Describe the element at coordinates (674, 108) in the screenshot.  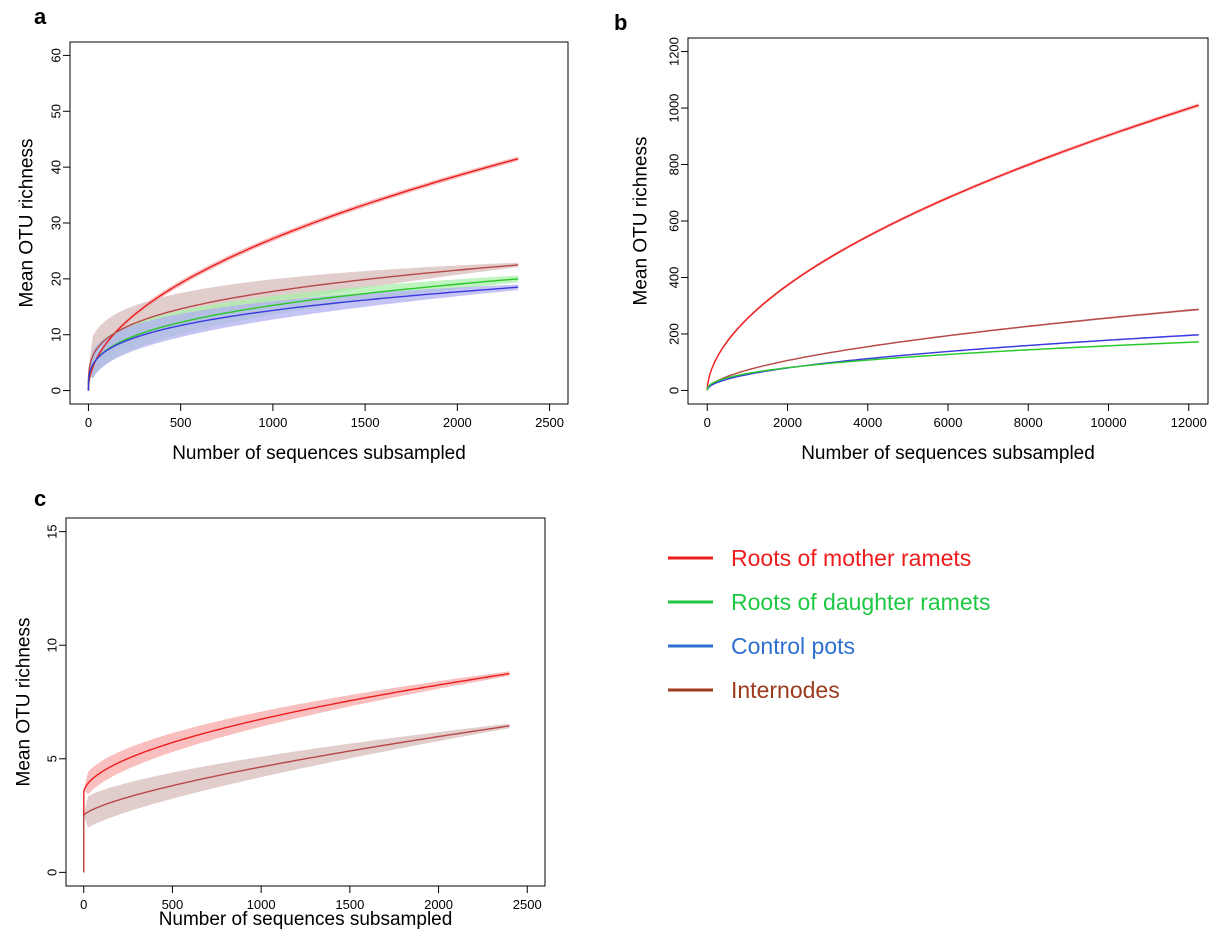
I see `y-tick-label-1000: 1000` at that location.